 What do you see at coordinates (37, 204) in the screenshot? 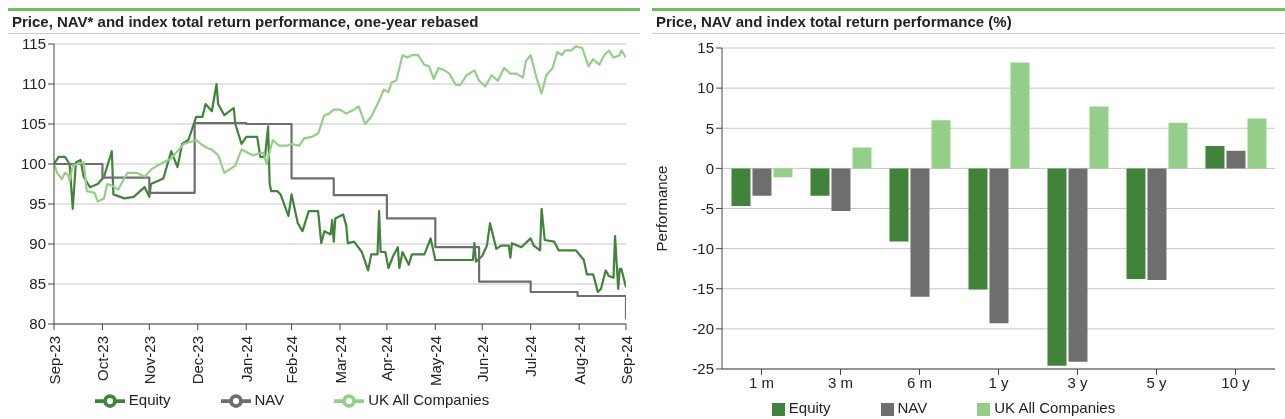
I see `y-tick-label: 95` at bounding box center [37, 204].